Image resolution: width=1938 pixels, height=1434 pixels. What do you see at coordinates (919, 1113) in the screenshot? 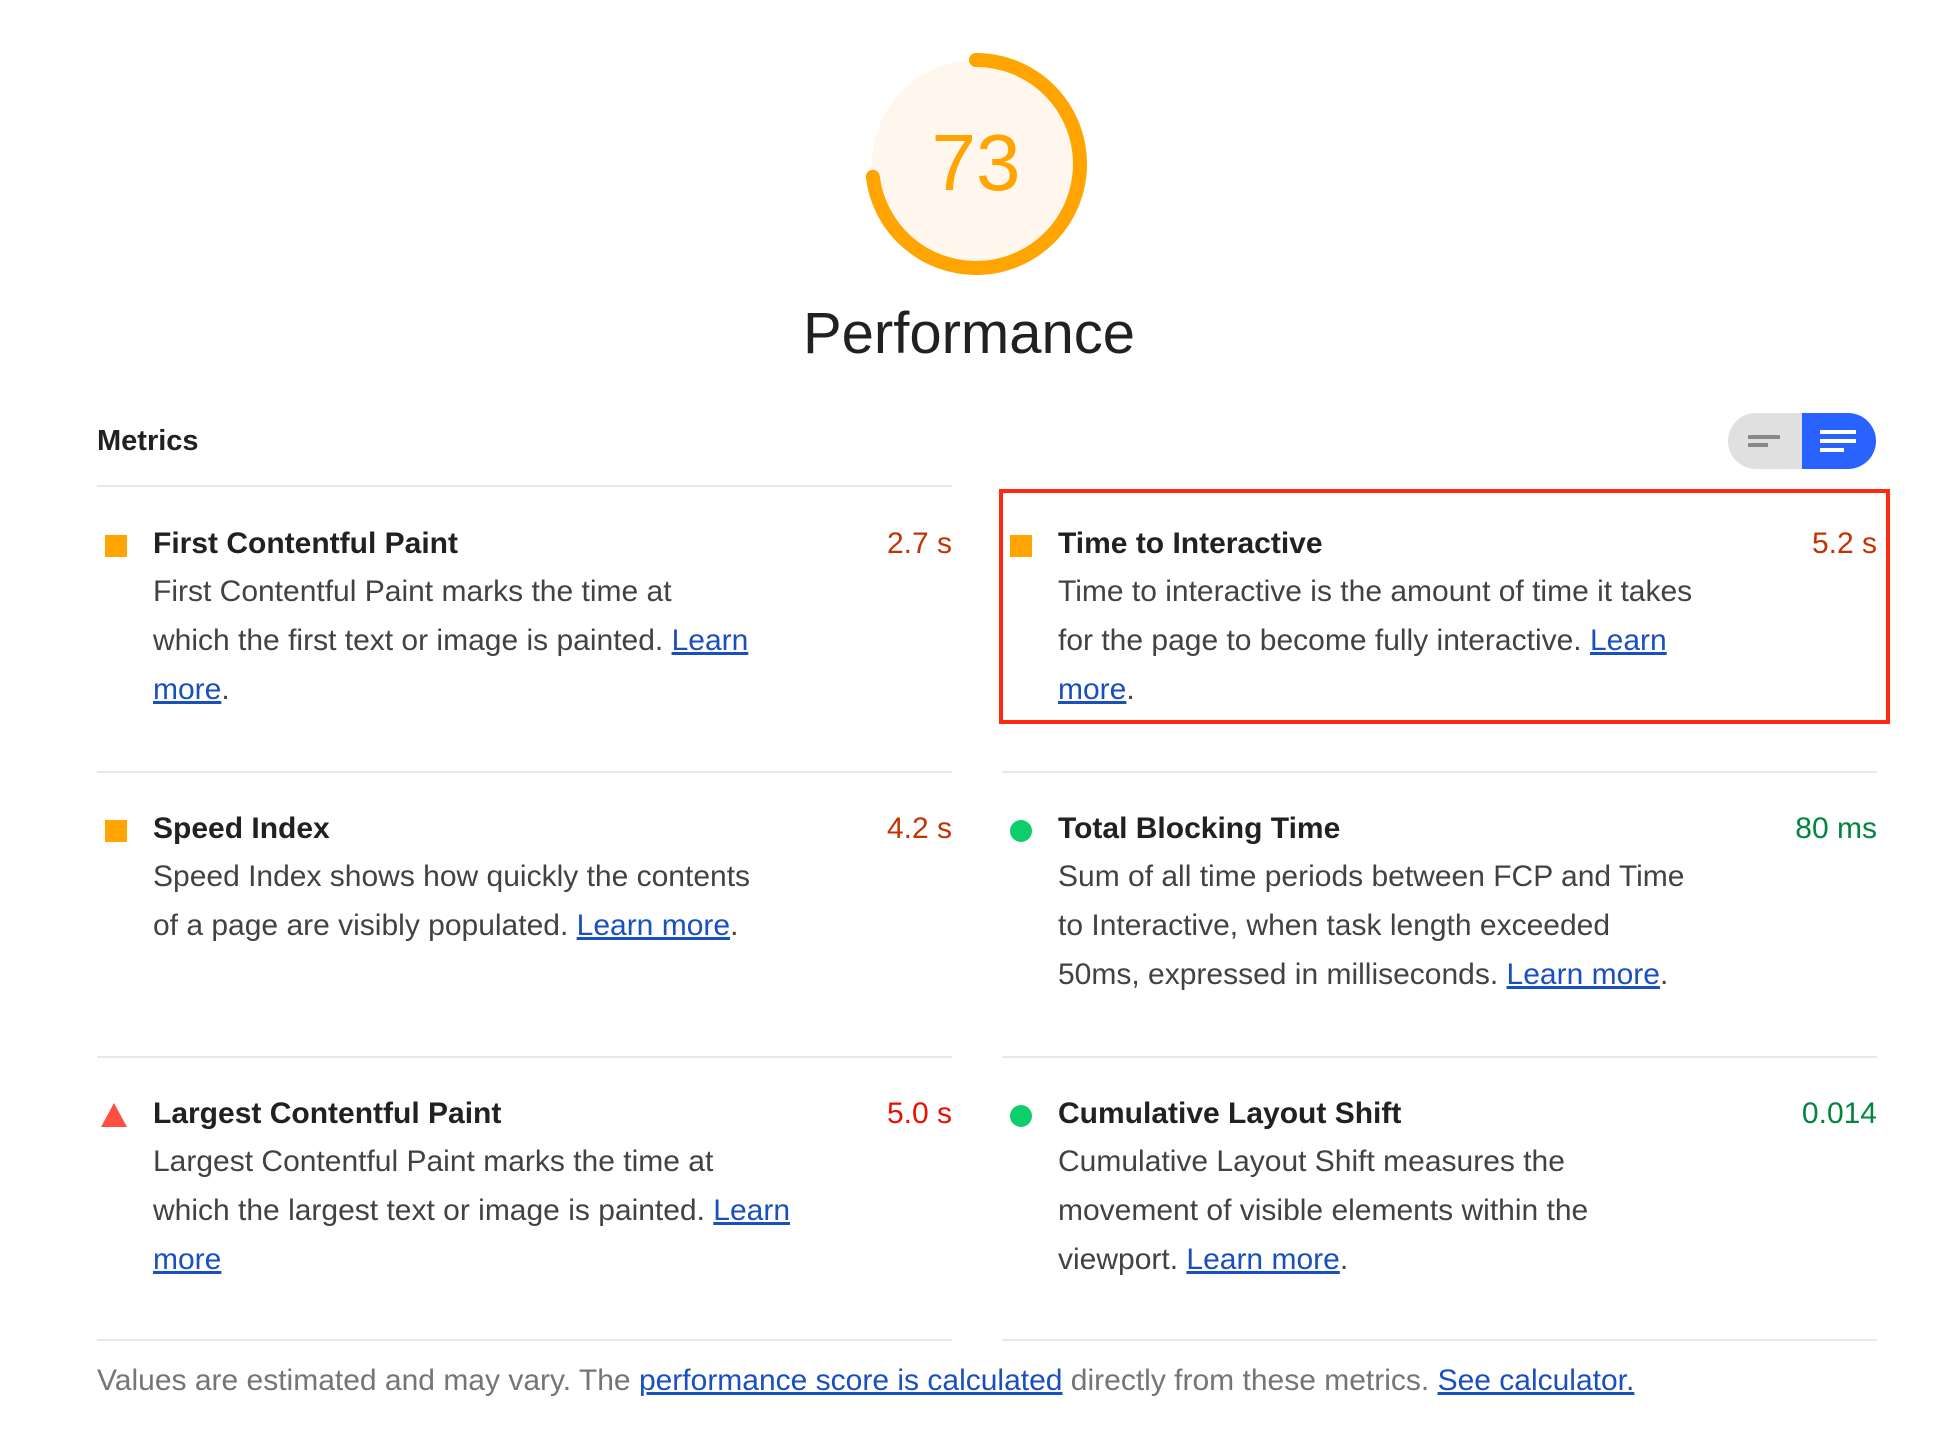
I see `metric-value: 5.0 s` at bounding box center [919, 1113].